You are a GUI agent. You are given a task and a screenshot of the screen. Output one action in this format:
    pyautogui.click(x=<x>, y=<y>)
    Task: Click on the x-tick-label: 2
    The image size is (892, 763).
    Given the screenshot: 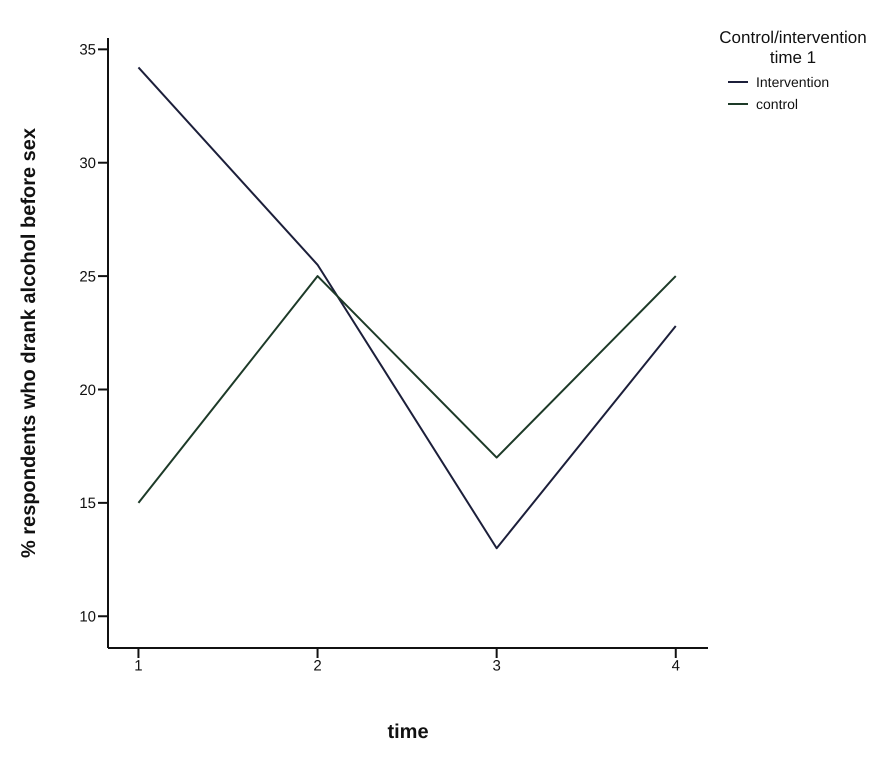 What is the action you would take?
    pyautogui.click(x=317, y=666)
    